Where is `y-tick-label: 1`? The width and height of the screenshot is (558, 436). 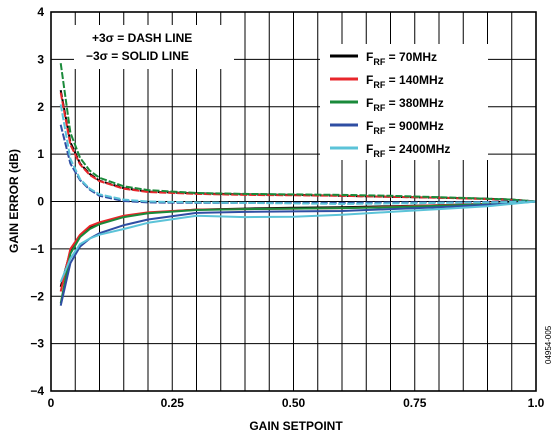 y-tick-label: 1 is located at coordinates (40, 154).